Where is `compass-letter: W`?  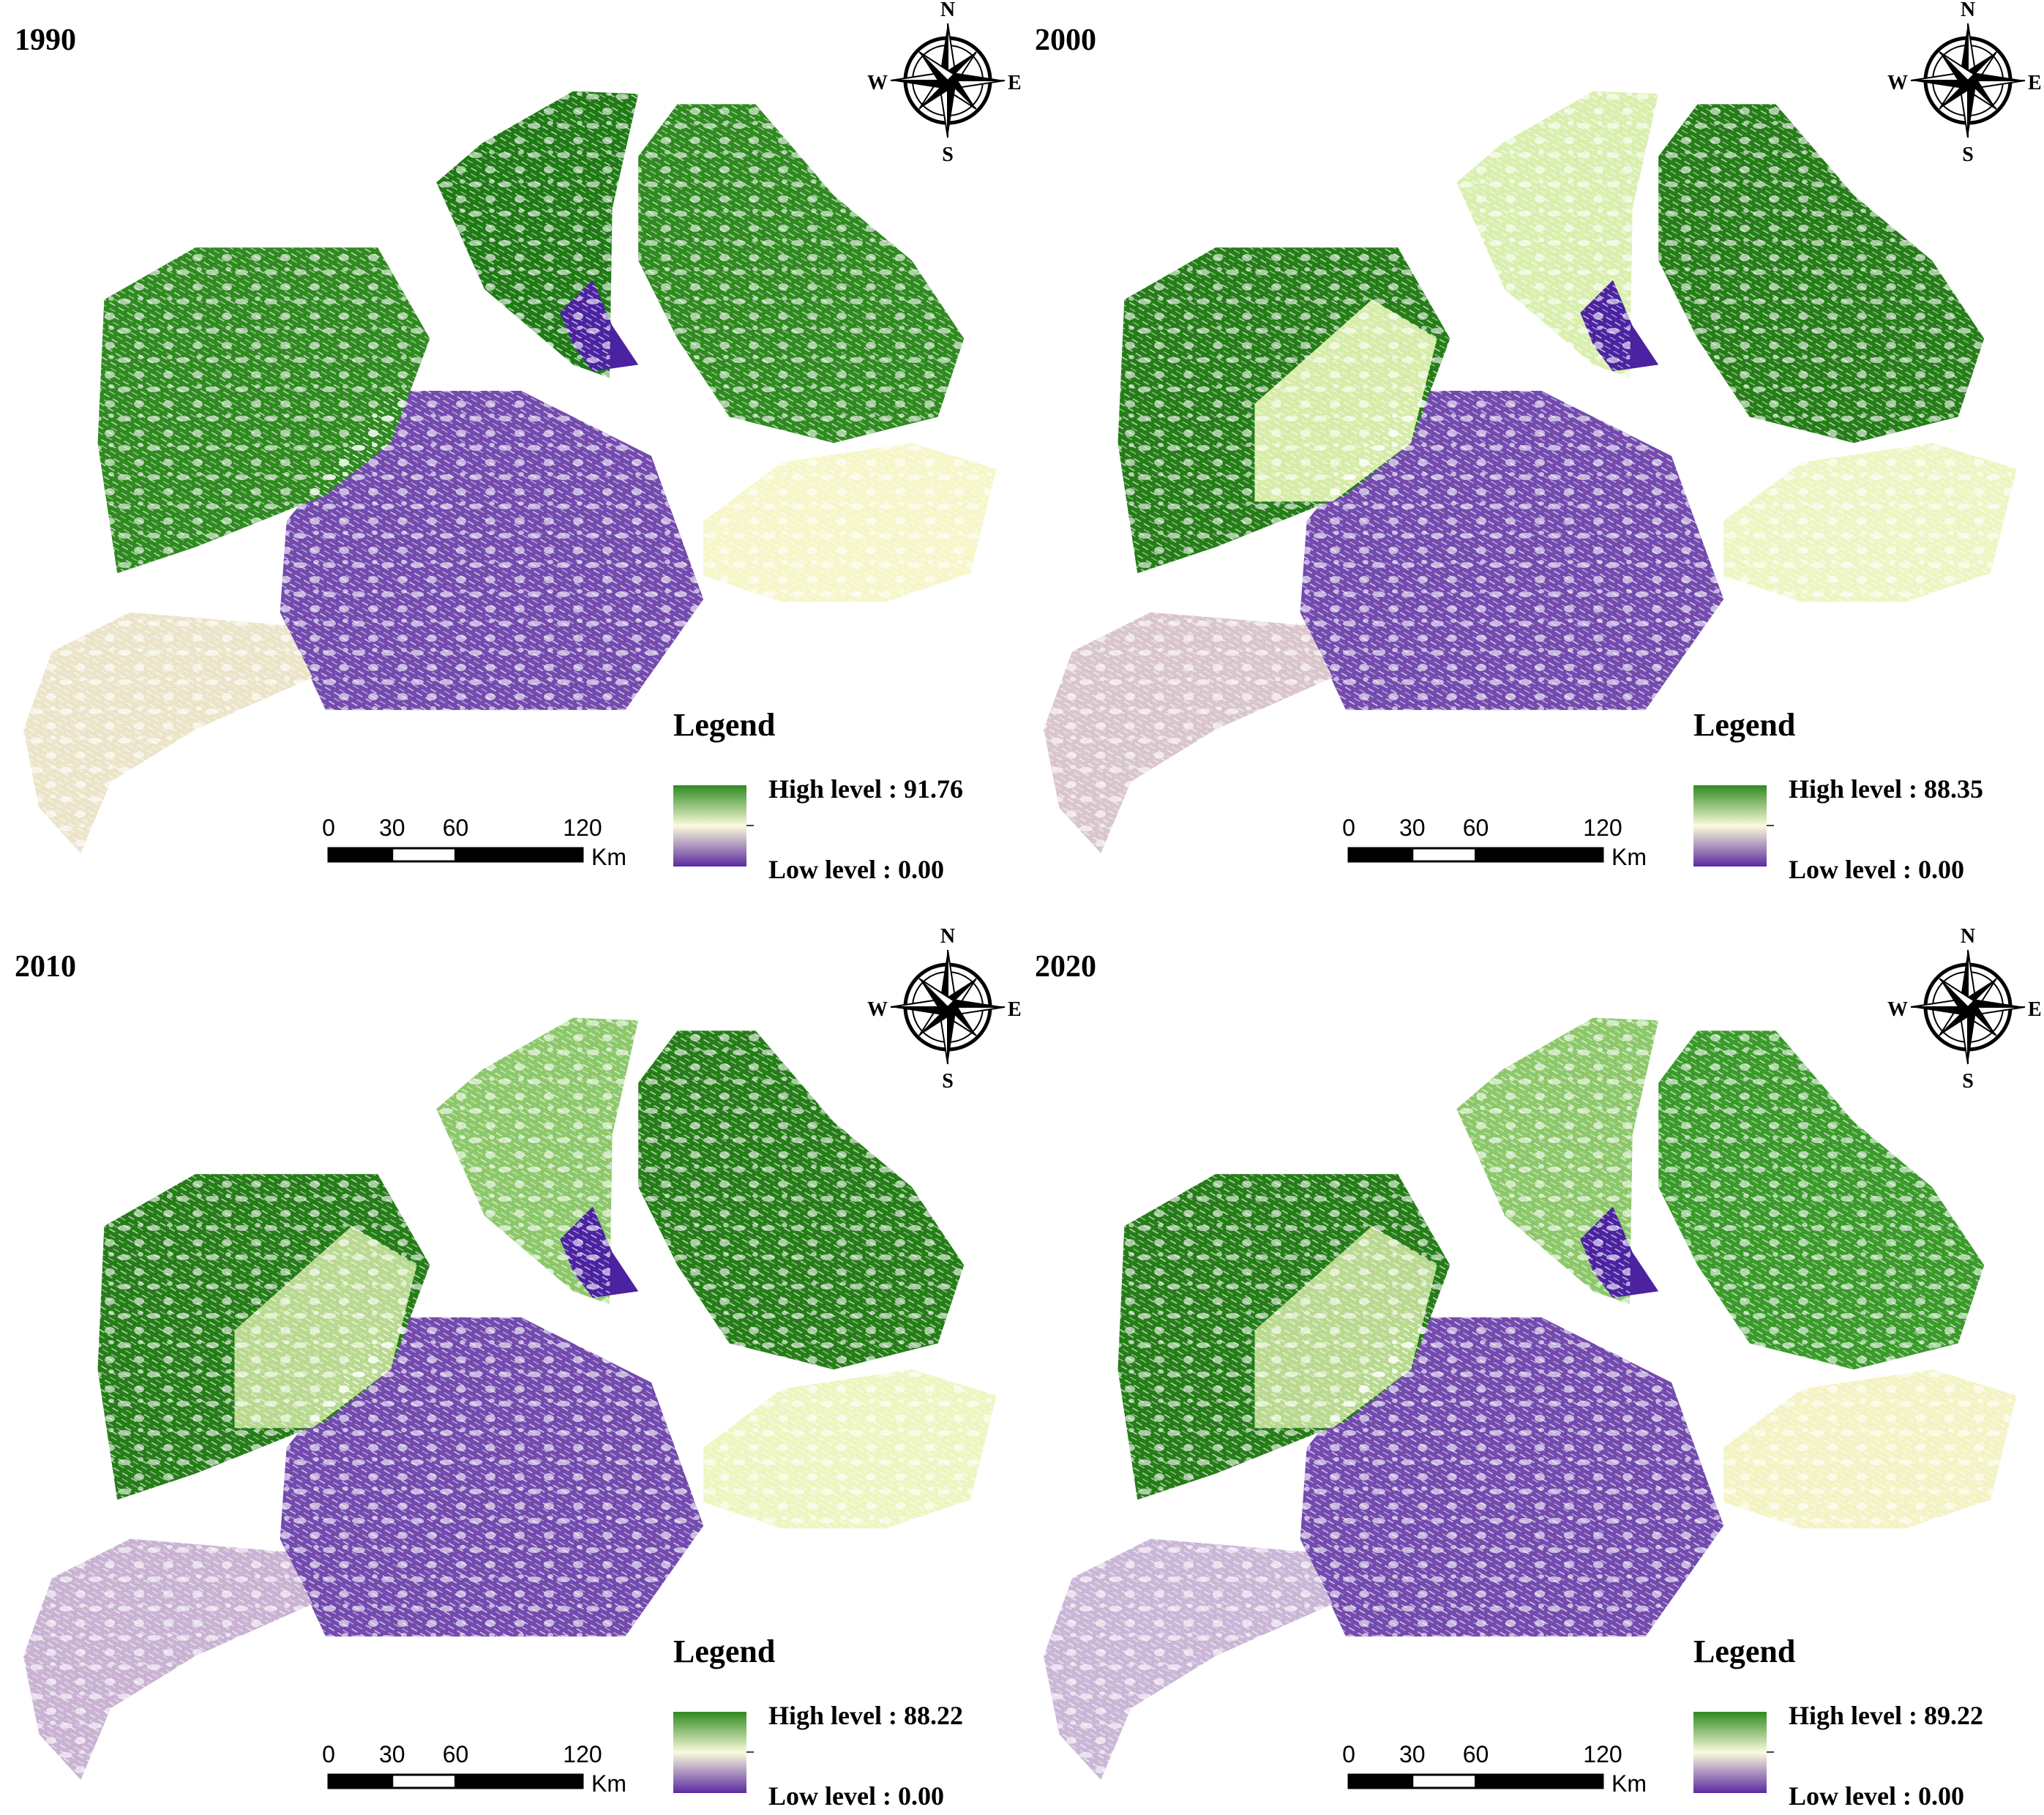 compass-letter: W is located at coordinates (1897, 83).